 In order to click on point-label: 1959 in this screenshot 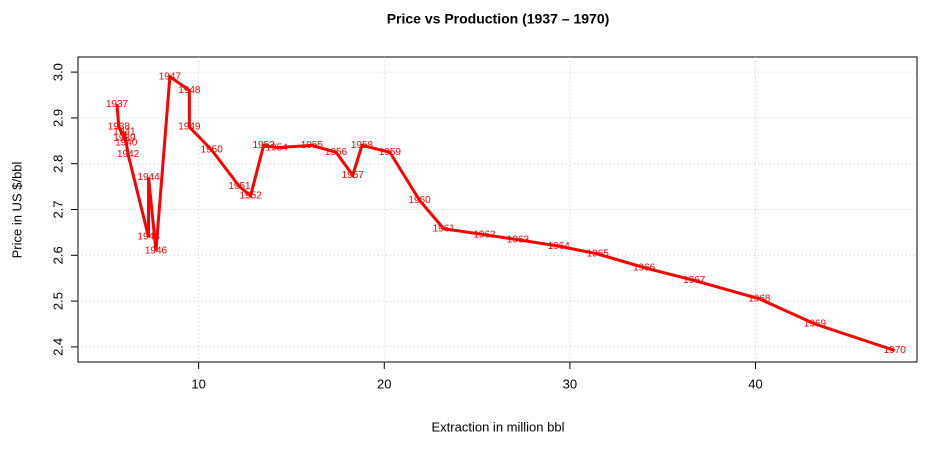, I will do `click(390, 152)`.